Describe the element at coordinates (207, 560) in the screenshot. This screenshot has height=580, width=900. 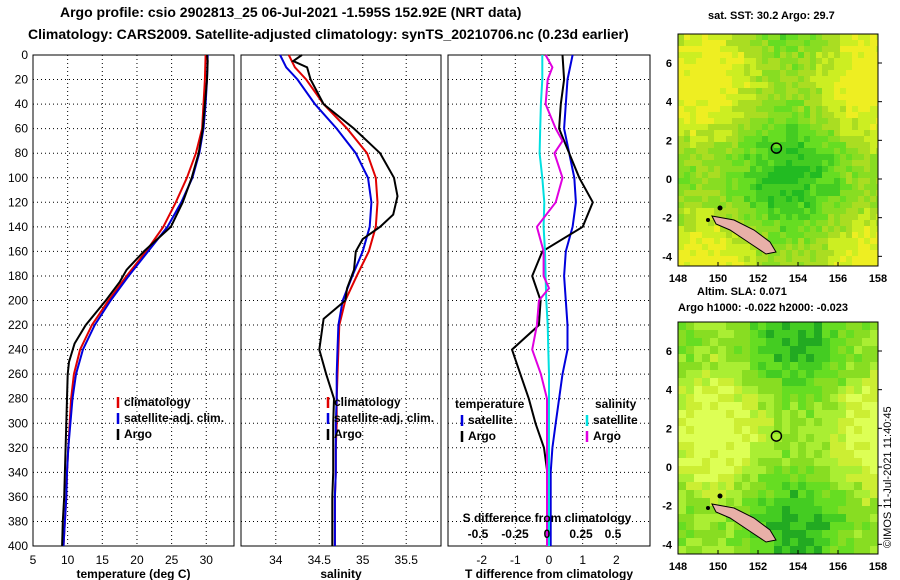
I see `x-tick-label: 30` at that location.